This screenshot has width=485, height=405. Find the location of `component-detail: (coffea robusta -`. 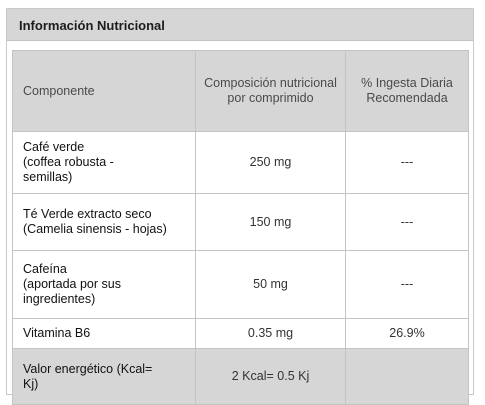

component-detail: (coffea robusta - is located at coordinates (68, 162).